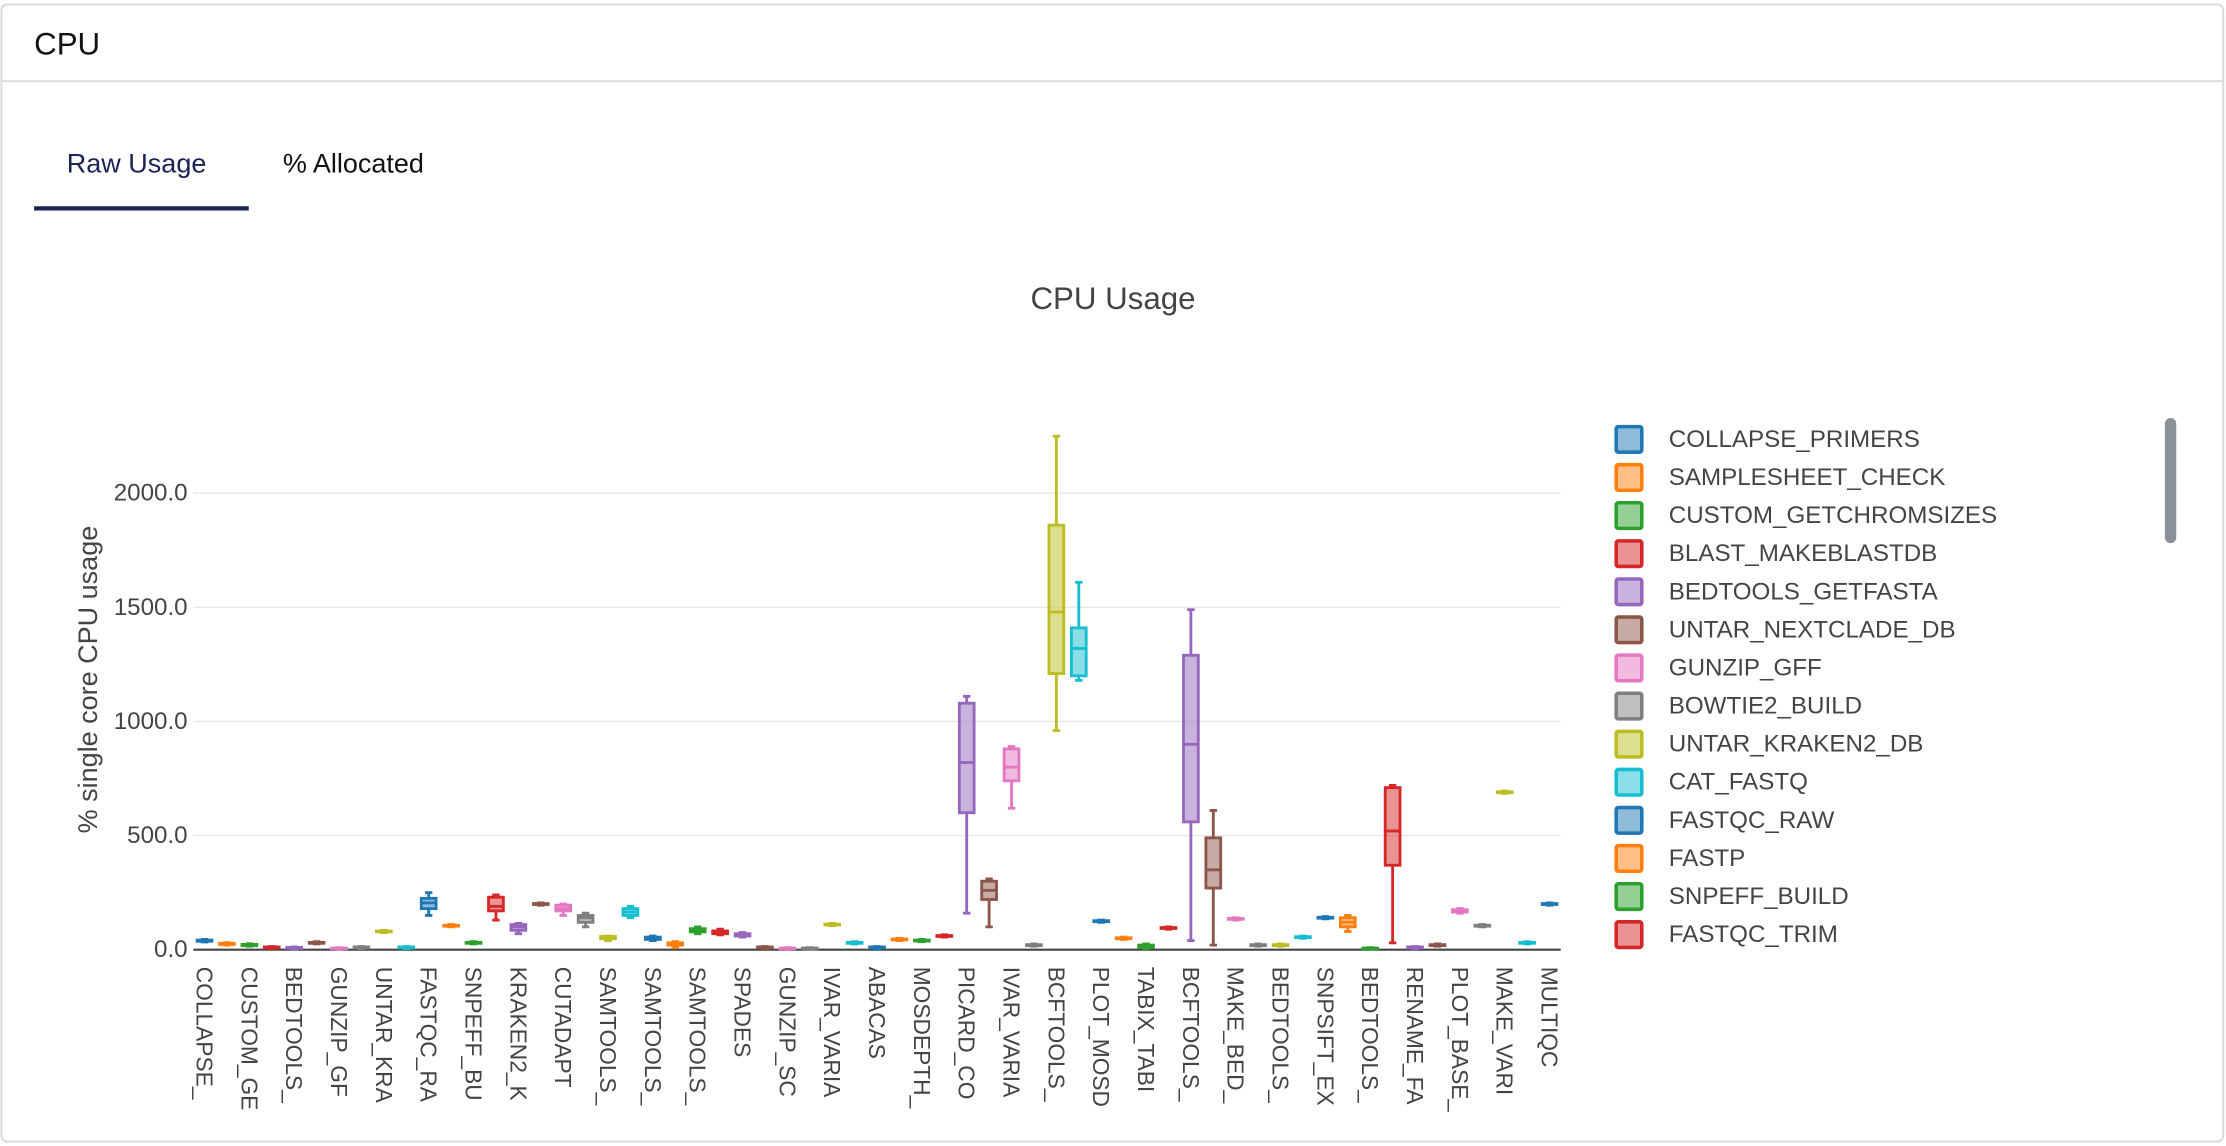 The height and width of the screenshot is (1146, 2226). Describe the element at coordinates (743, 1012) in the screenshot. I see `x-tick-label: SPADES` at that location.